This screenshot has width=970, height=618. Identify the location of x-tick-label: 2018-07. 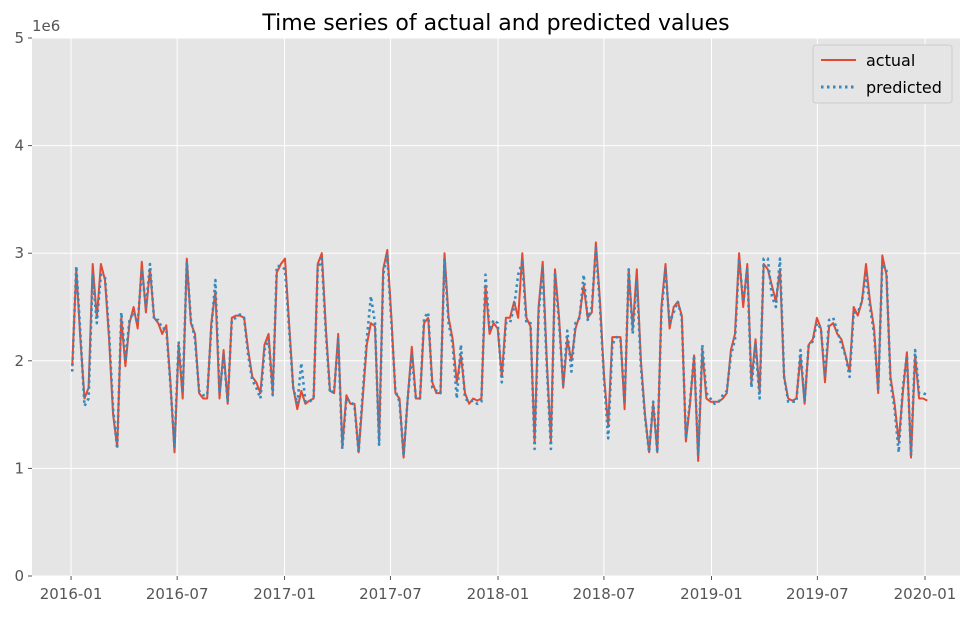
(604, 594).